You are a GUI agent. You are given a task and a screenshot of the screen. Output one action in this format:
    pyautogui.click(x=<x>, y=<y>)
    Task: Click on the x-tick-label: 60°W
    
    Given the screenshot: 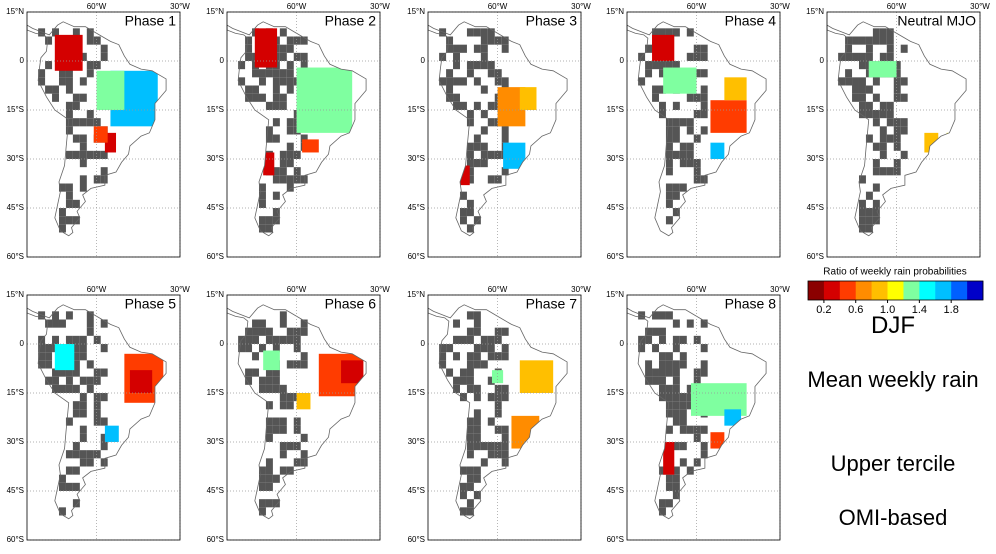 What is the action you would take?
    pyautogui.click(x=498, y=6)
    